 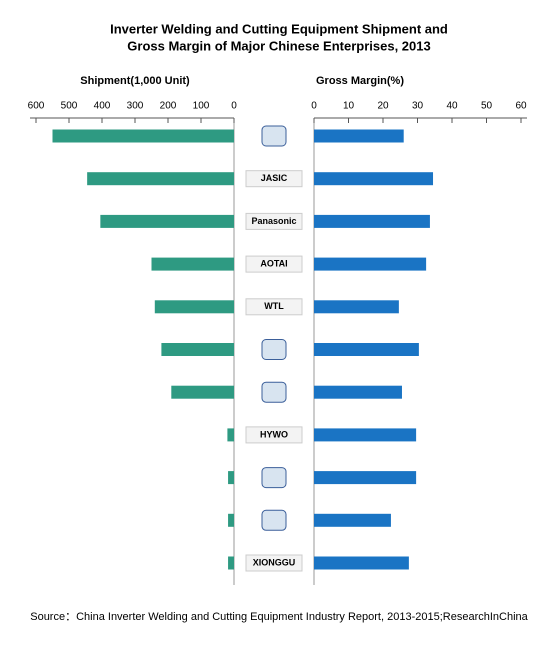 I want to click on category-label: XIONGGU, so click(x=274, y=562).